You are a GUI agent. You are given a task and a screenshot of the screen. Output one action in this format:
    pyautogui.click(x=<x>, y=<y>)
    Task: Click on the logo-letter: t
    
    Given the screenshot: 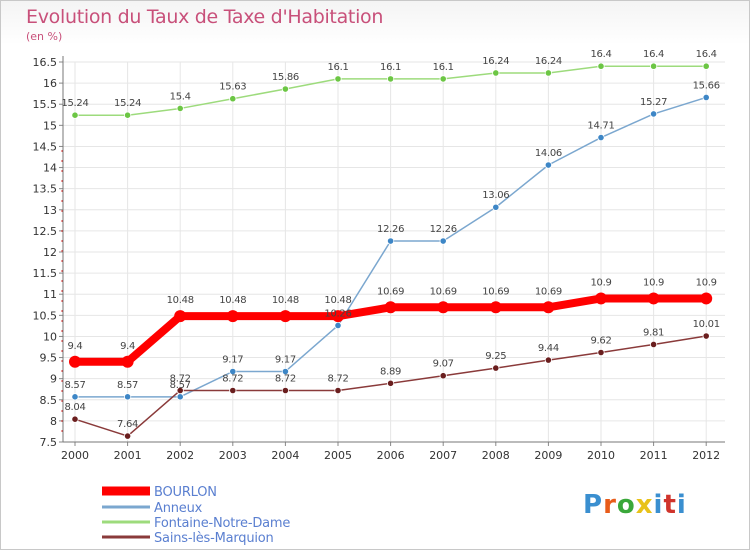 What is the action you would take?
    pyautogui.click(x=670, y=505)
    